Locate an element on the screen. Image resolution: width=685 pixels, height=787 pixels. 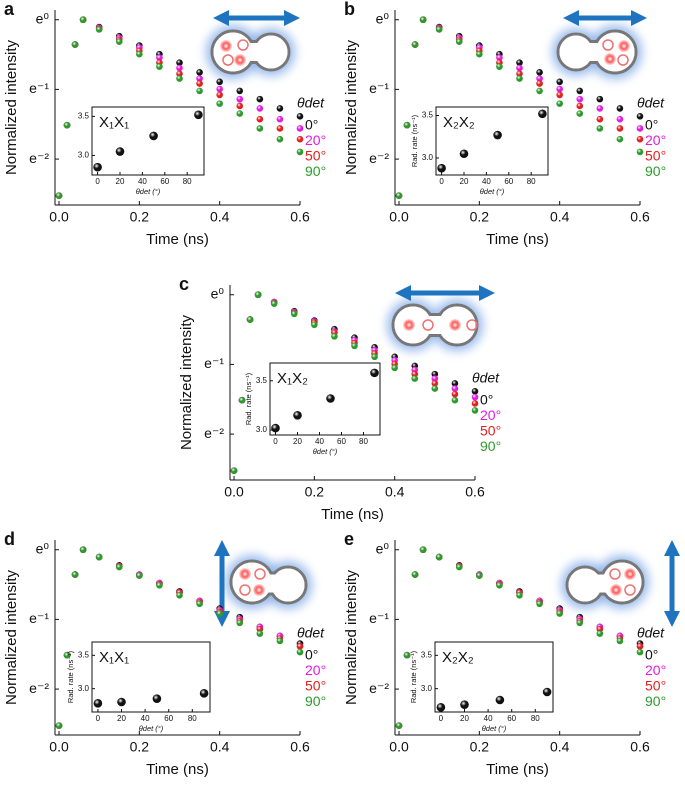
y-tick-label: e⁻² is located at coordinates (39, 158).